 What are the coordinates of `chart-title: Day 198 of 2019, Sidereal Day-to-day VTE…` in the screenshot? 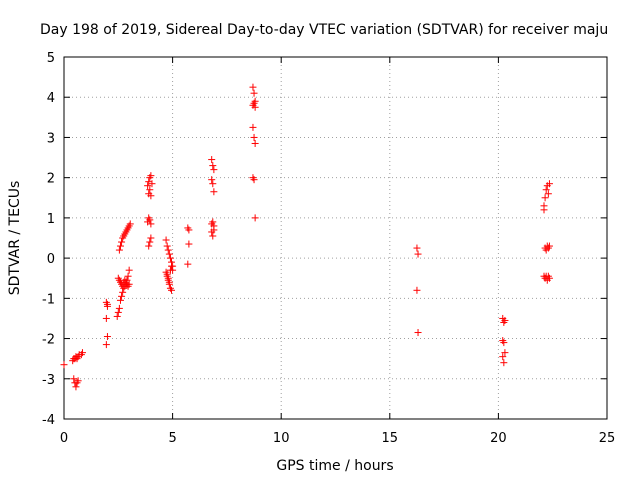 It's located at (324, 30).